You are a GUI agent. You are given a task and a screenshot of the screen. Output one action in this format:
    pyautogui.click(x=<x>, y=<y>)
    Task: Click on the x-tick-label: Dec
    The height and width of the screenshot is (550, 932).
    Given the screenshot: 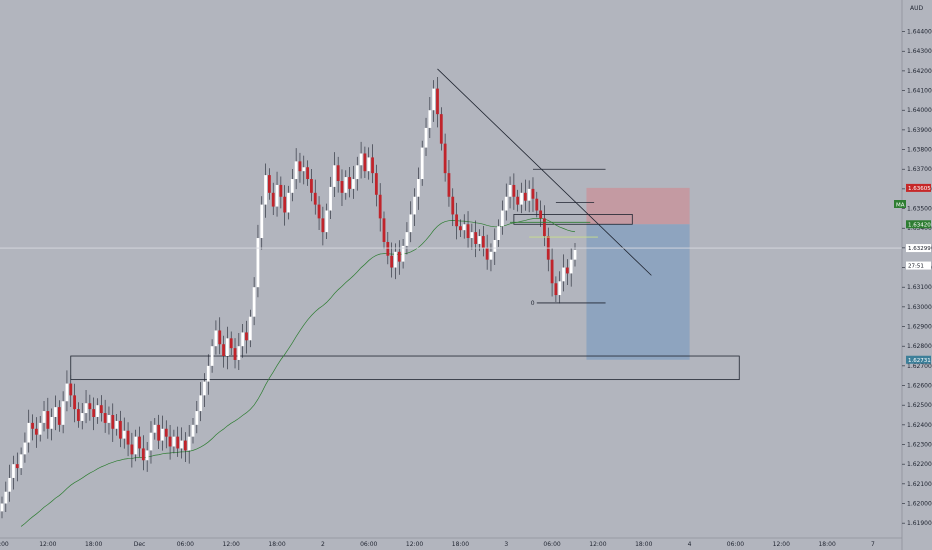 What is the action you would take?
    pyautogui.click(x=140, y=544)
    